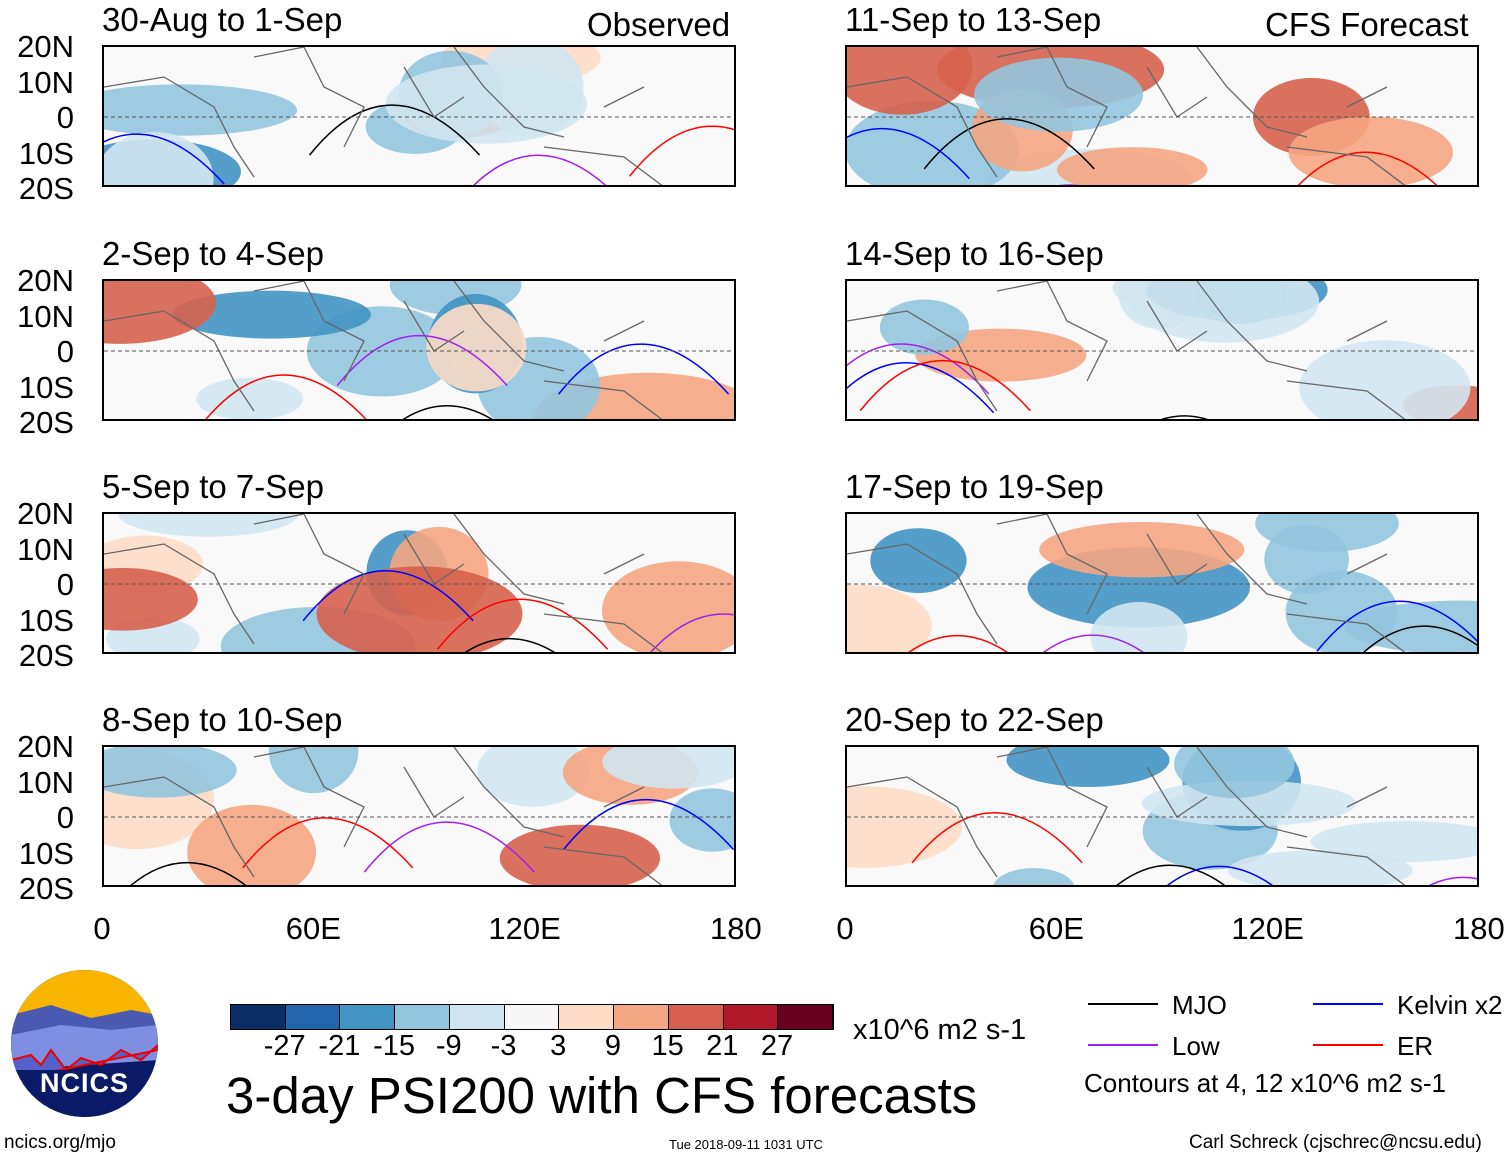  What do you see at coordinates (612, 1046) in the screenshot?
I see `colorbar-tick-label: 9` at bounding box center [612, 1046].